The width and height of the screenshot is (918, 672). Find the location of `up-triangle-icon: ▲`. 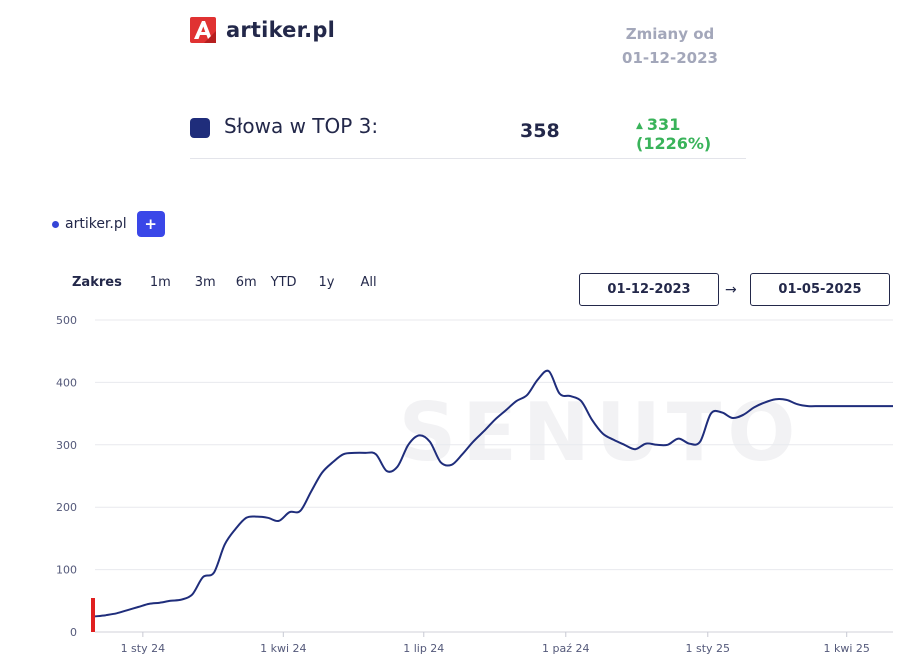

up-triangle-icon: ▲ is located at coordinates (639, 126).